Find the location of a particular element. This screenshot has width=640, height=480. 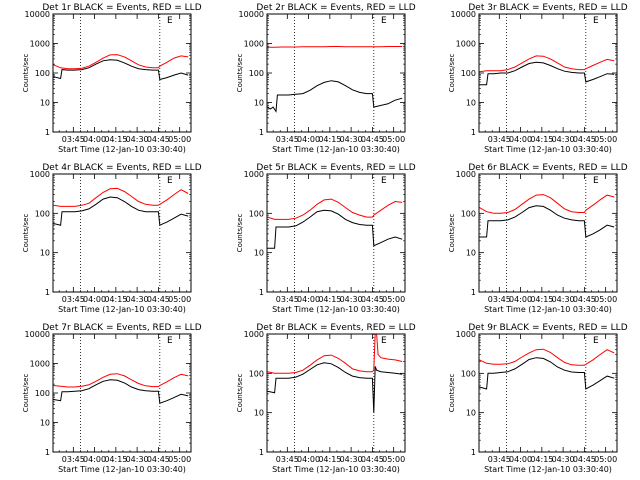

panel-title: Det 7r BLACK = Events, RED = LLD is located at coordinates (121, 328).